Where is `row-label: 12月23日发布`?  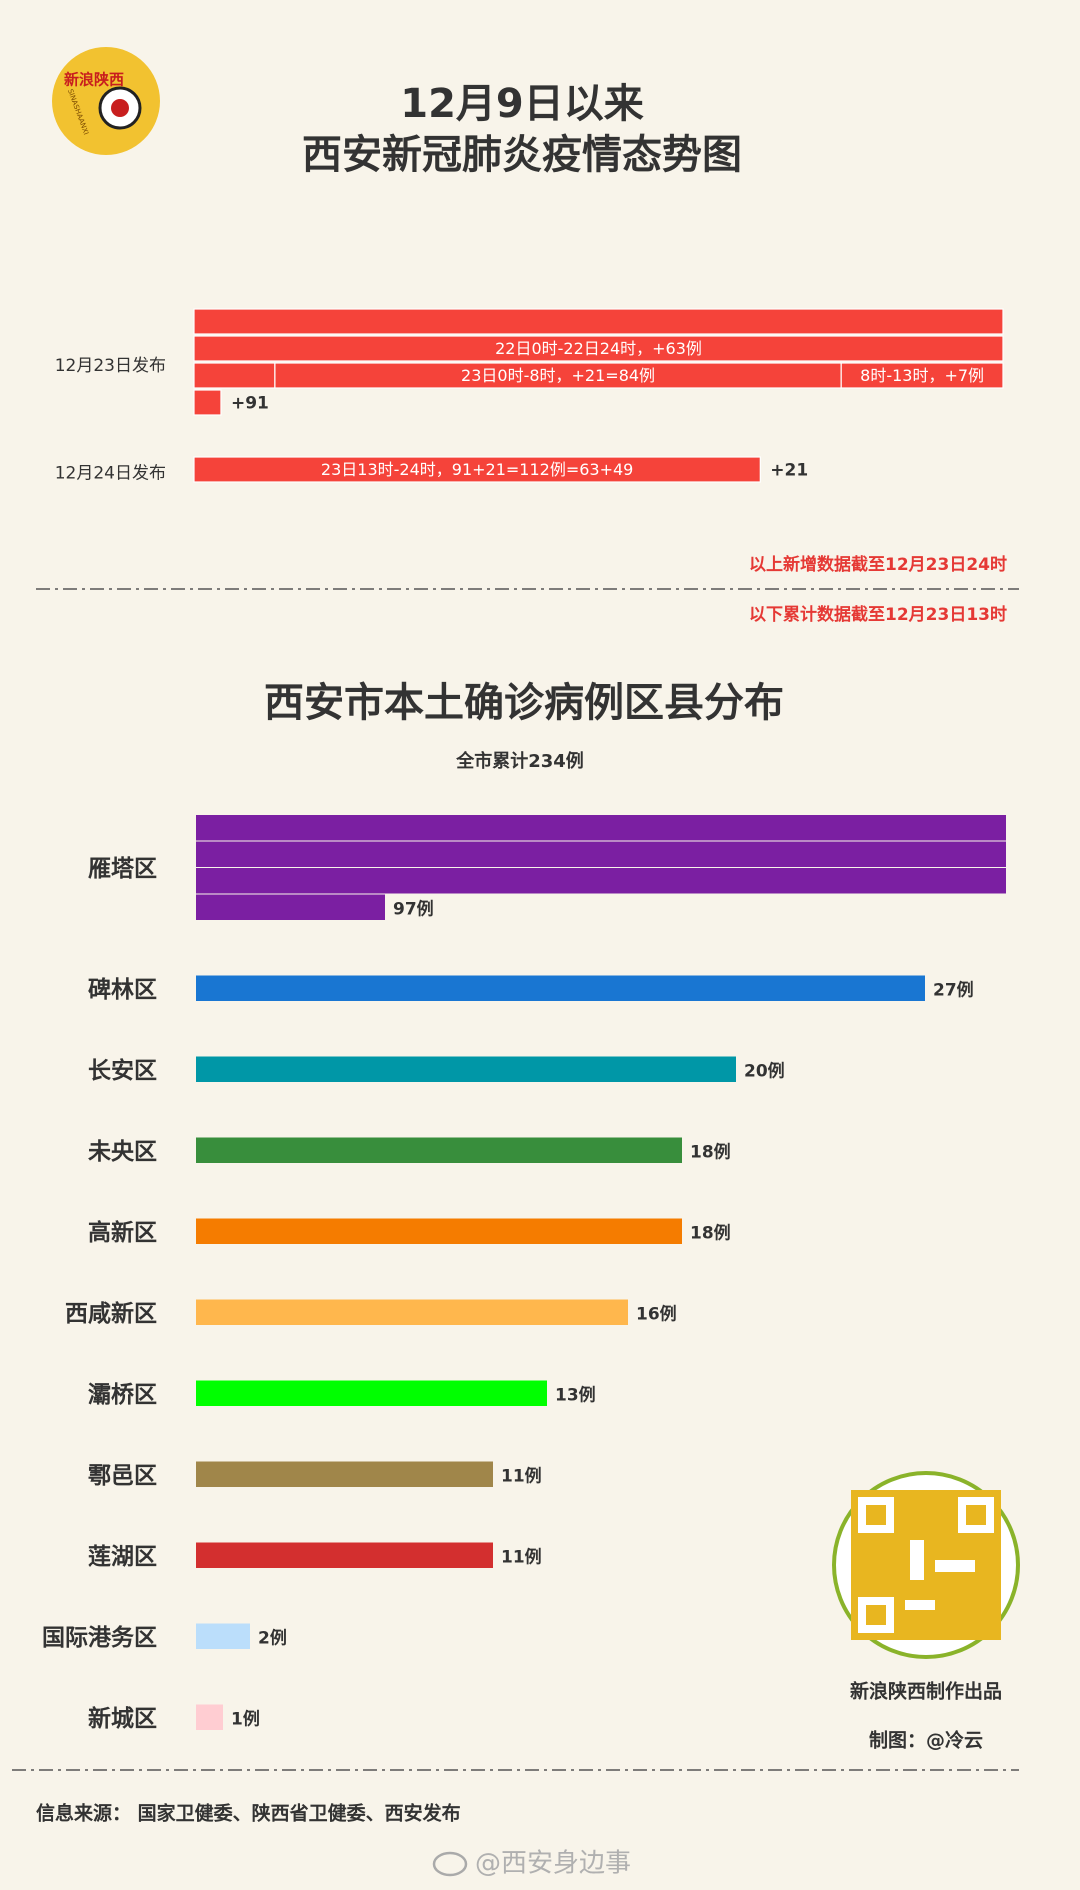
row-label: 12月23日发布 is located at coordinates (110, 366).